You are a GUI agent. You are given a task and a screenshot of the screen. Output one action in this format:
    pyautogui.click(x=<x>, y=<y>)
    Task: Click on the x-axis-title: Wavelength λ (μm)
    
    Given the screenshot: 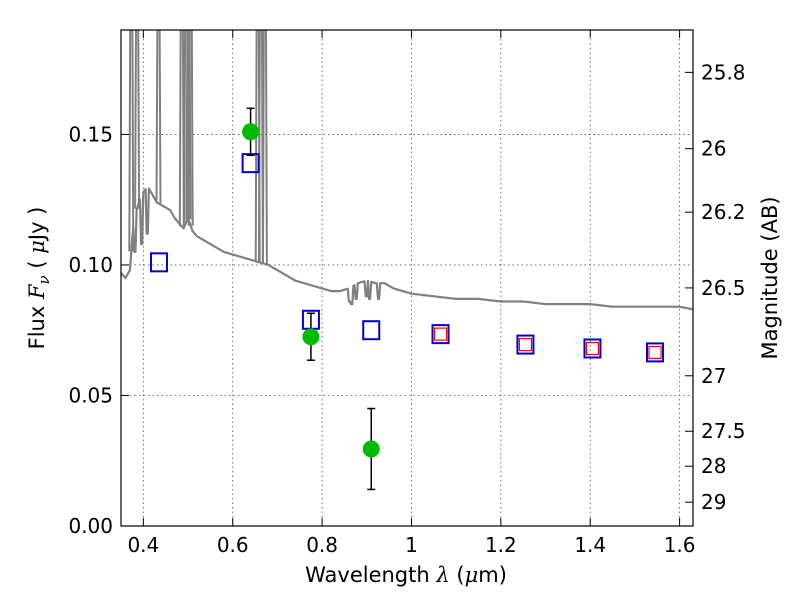 What is the action you would take?
    pyautogui.click(x=406, y=575)
    